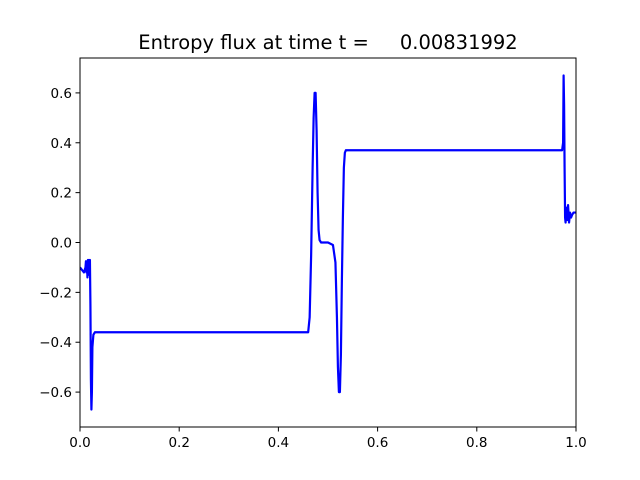 The image size is (640, 480). I want to click on y-tick-label: −0.4, so click(55, 343).